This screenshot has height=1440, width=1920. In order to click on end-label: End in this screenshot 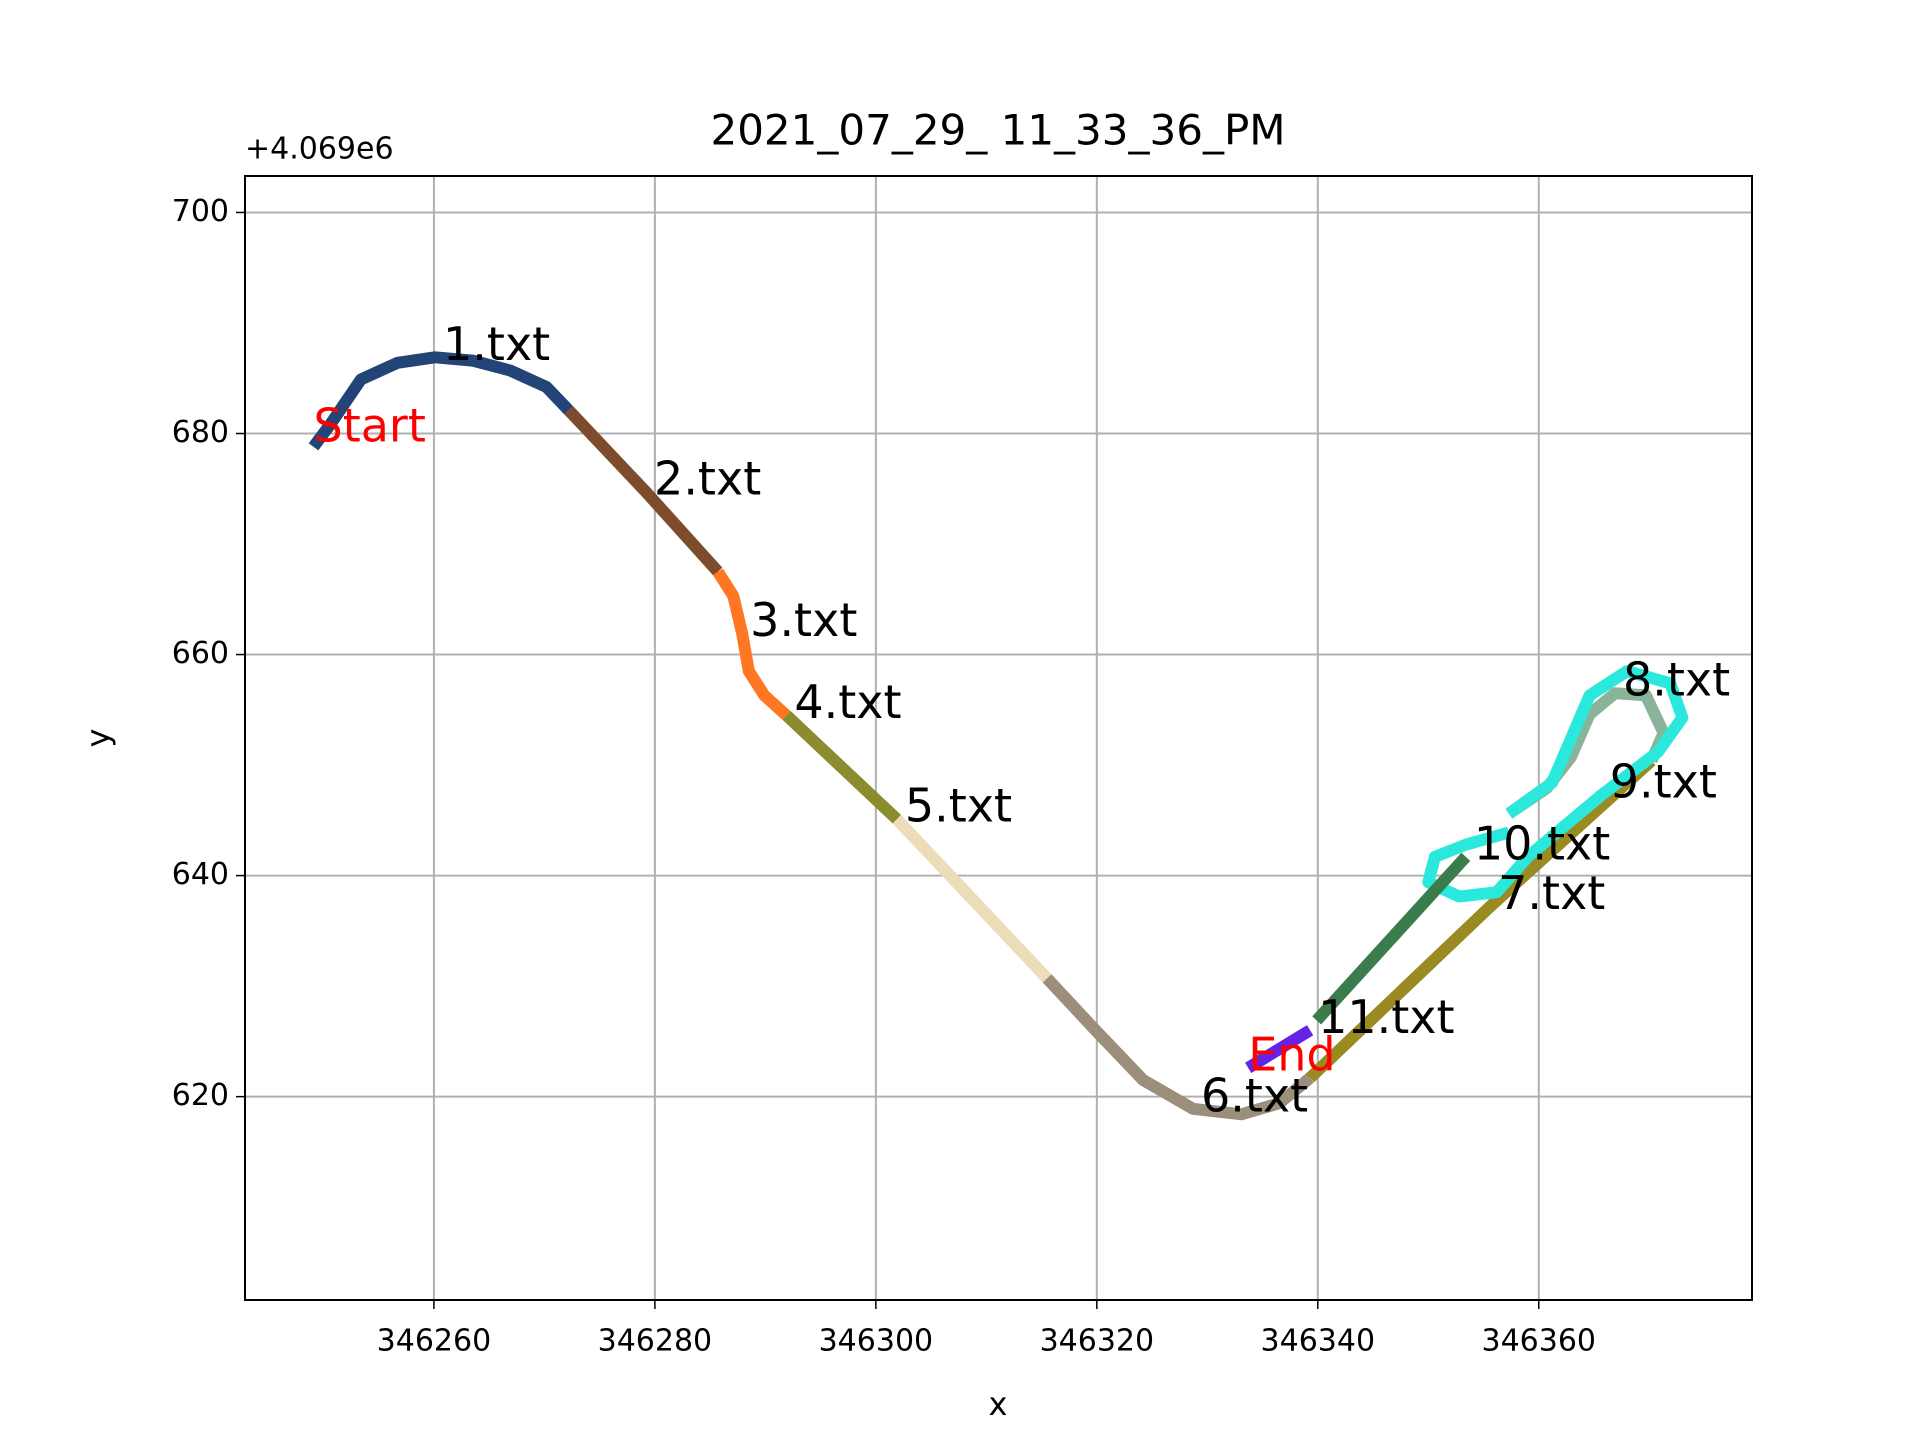, I will do `click(1291, 1054)`.